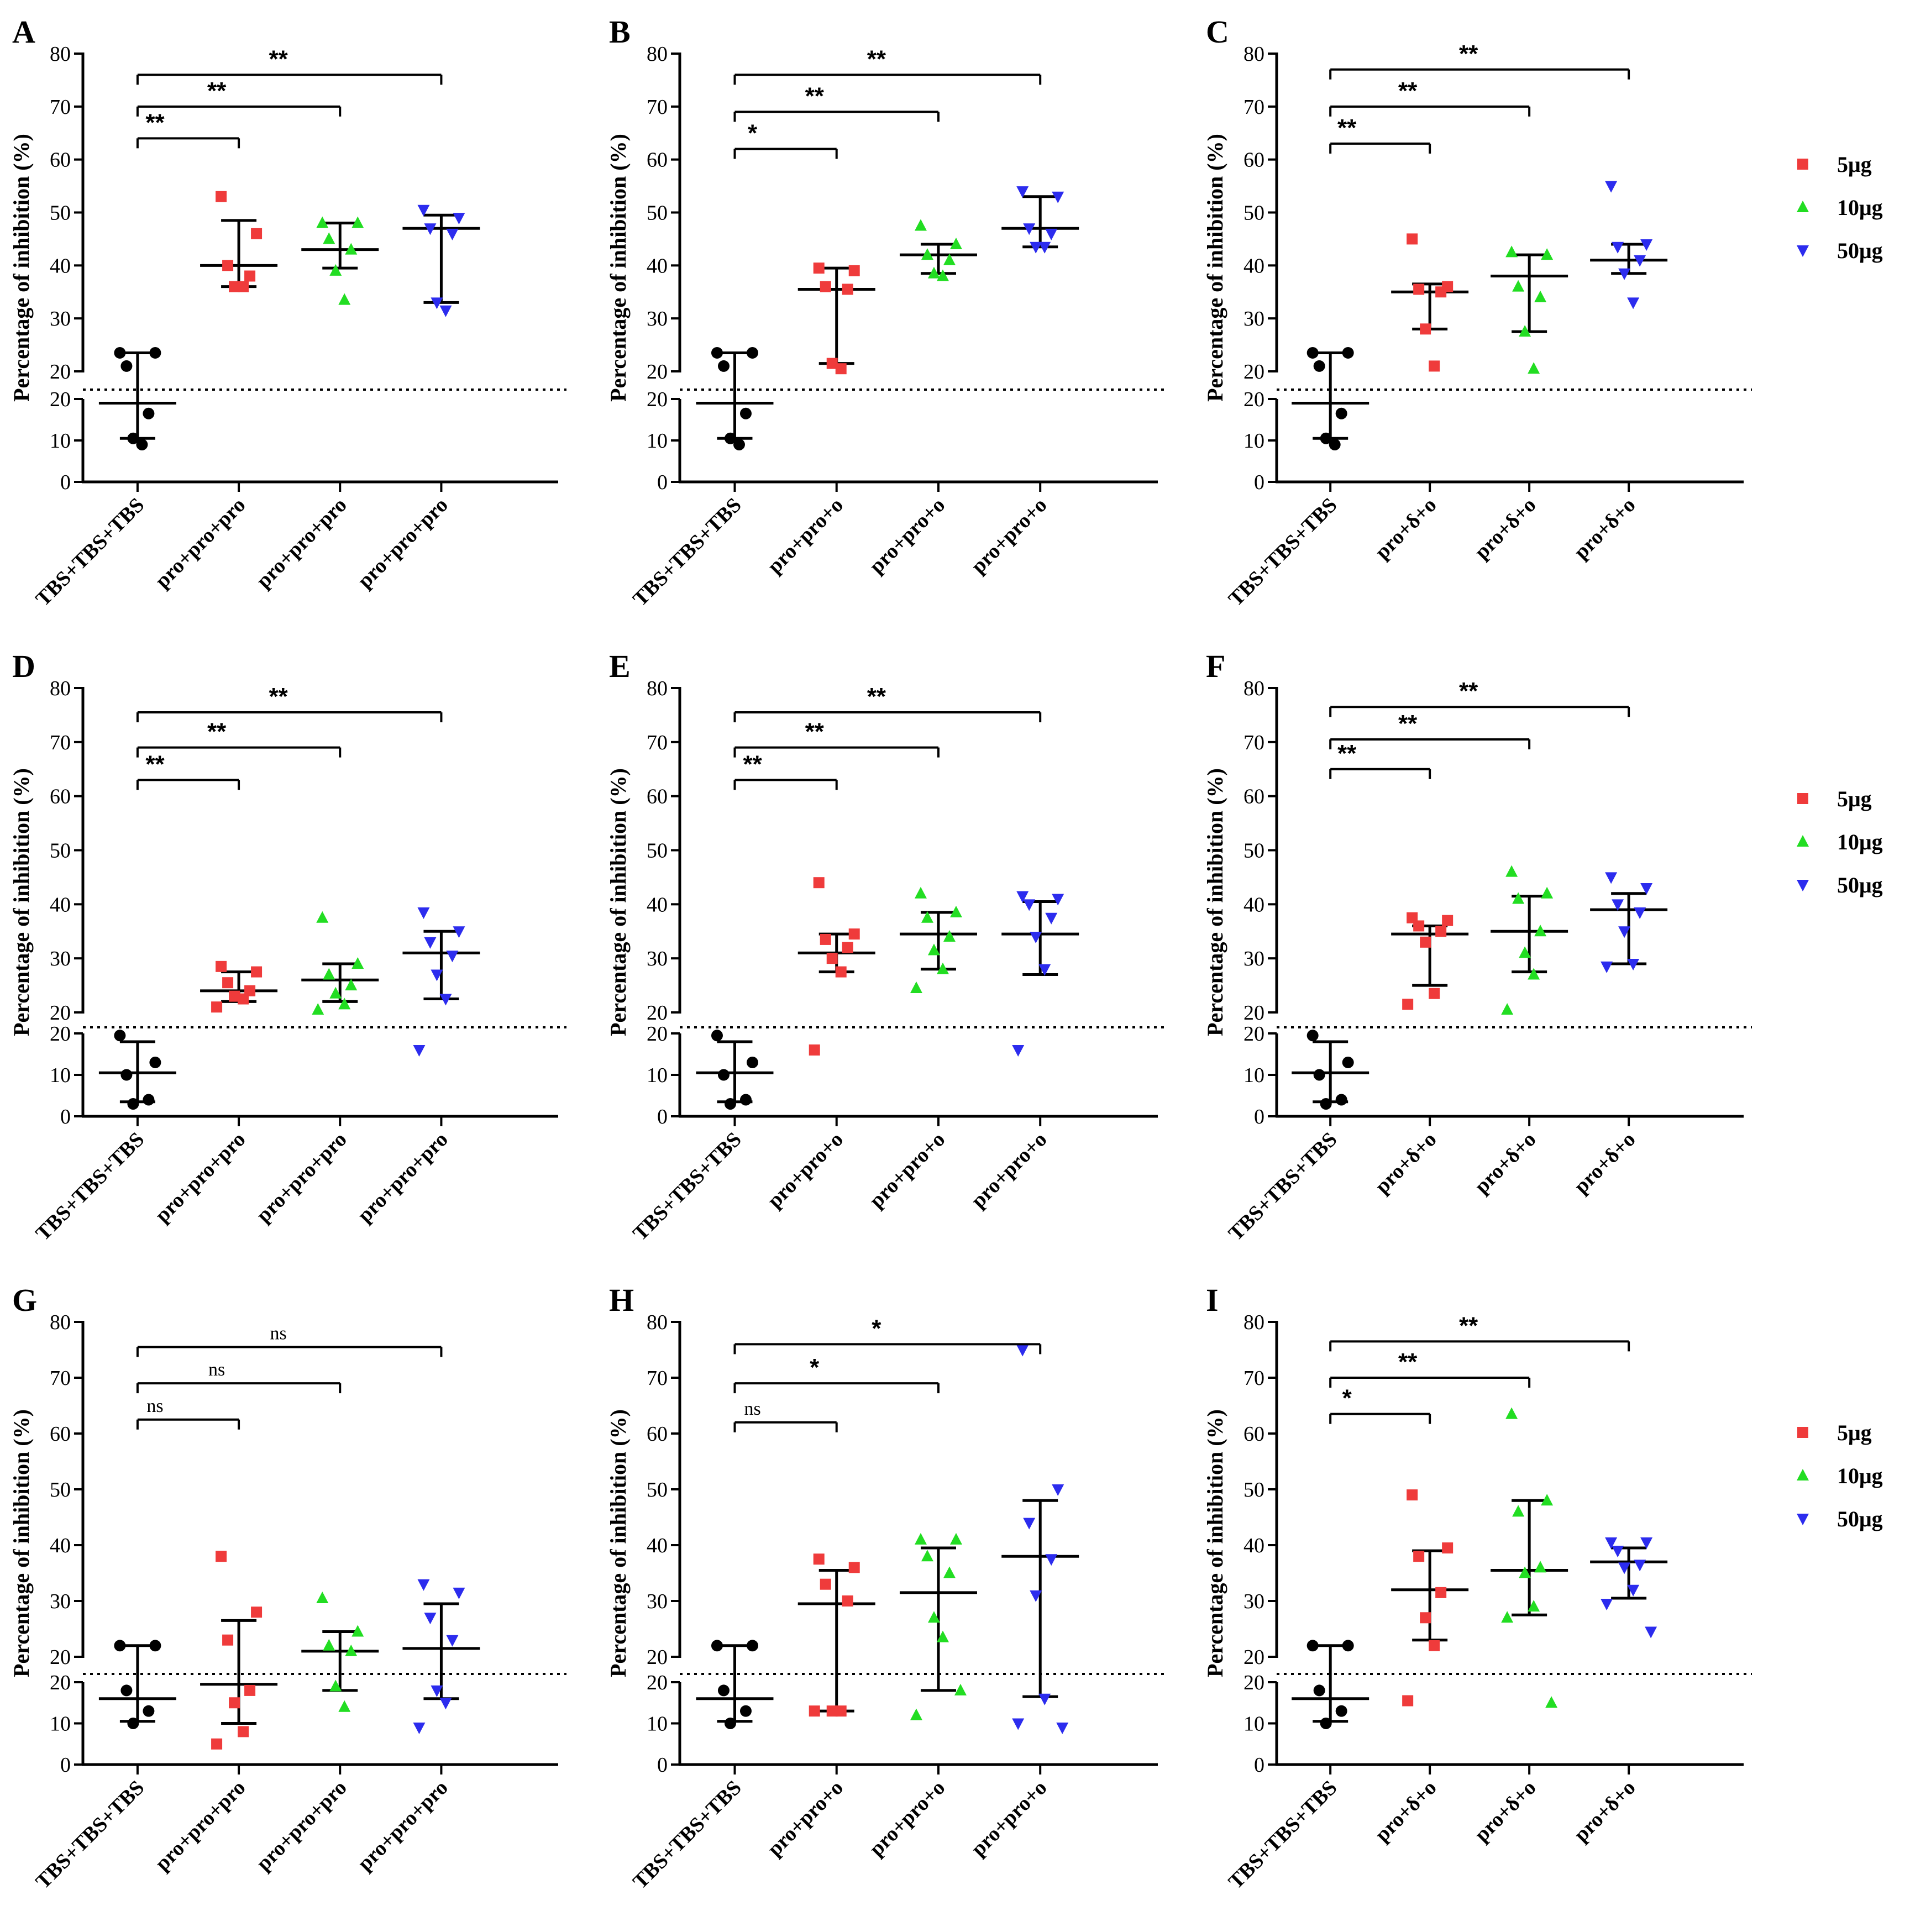 The height and width of the screenshot is (1932, 1910). I want to click on x-tick-label: pro+pro+pro, so click(201, 1826).